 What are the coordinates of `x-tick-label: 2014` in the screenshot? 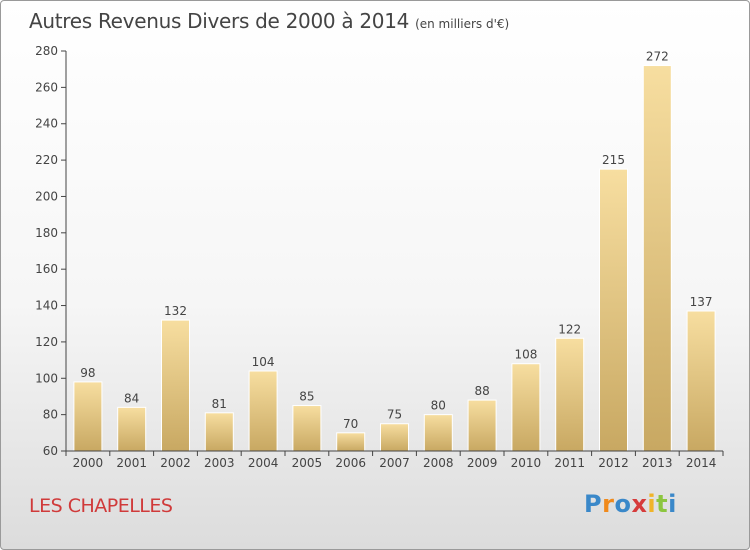 It's located at (701, 463).